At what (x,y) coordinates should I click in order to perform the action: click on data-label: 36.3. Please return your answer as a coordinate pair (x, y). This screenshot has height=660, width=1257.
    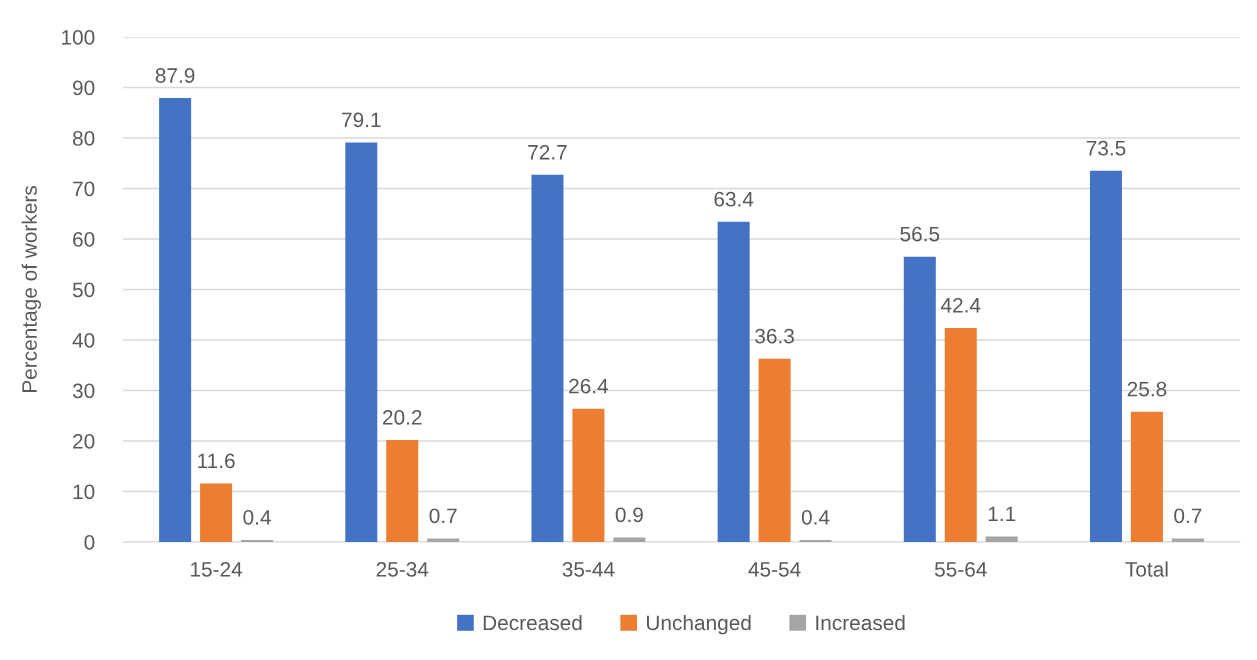
    Looking at the image, I should click on (774, 336).